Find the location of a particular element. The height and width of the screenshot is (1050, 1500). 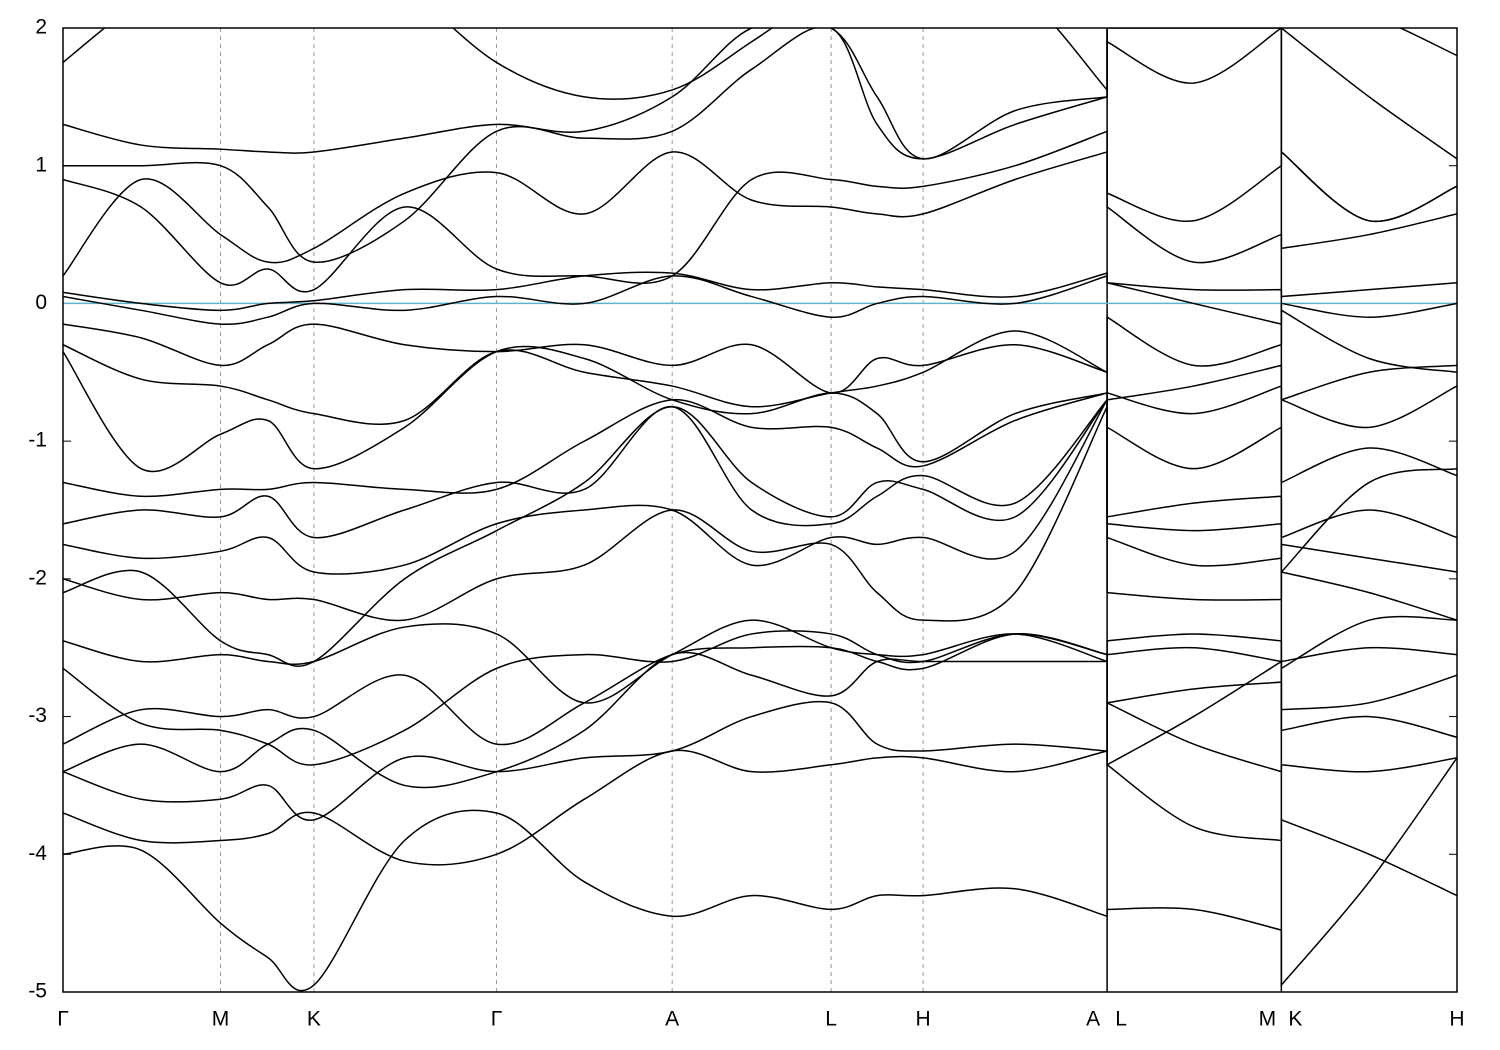

y-tick-label: -3 is located at coordinates (37, 715).